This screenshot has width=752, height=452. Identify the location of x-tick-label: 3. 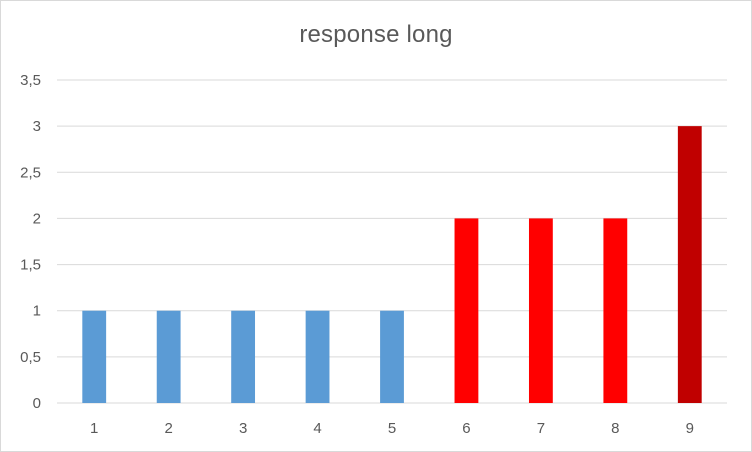
(243, 428).